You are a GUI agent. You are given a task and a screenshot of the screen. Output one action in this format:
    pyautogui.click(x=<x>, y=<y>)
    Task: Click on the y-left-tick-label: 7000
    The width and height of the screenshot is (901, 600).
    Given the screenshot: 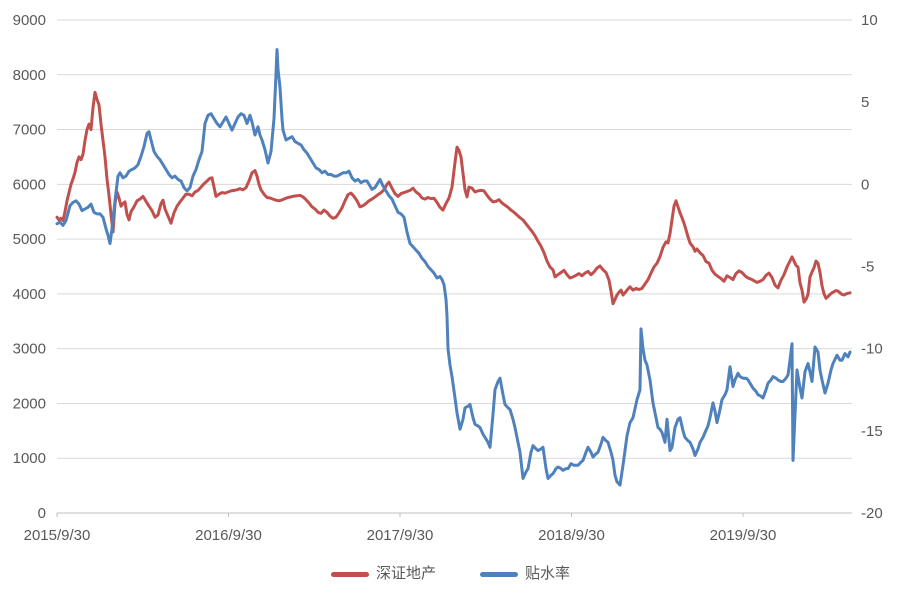 What is the action you would take?
    pyautogui.click(x=29, y=130)
    